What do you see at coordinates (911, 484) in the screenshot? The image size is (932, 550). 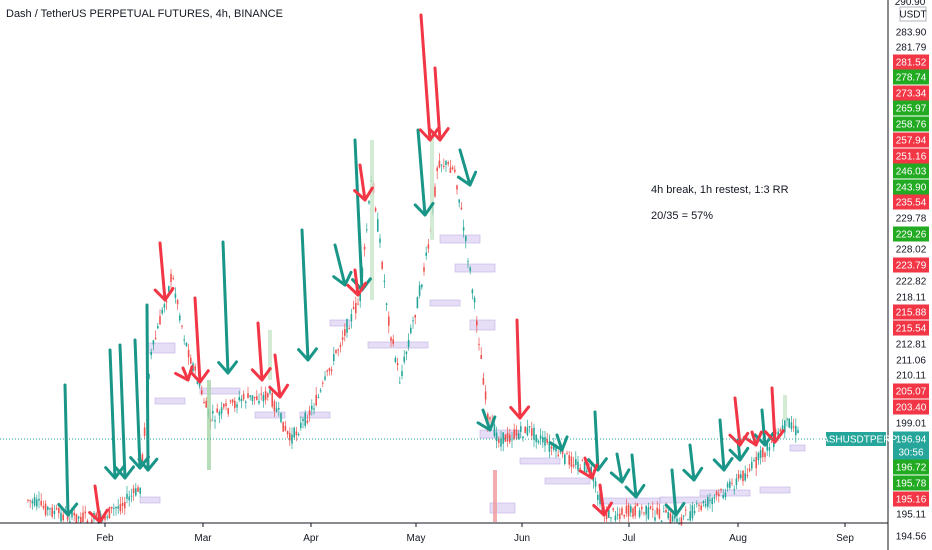 I see `price-label: 195.78` at bounding box center [911, 484].